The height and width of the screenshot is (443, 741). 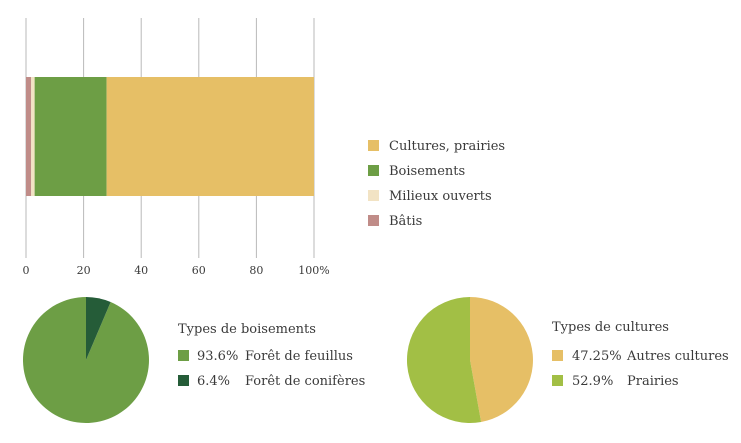 I want to click on pie-boisements-slices, so click(x=85, y=360).